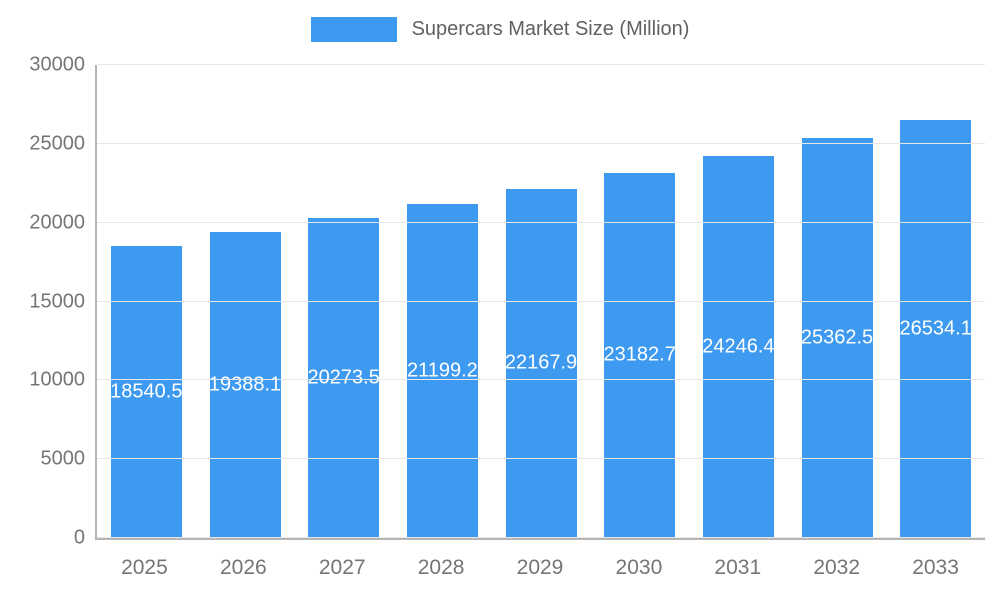  I want to click on bar-slot: 23182.7, so click(639, 301).